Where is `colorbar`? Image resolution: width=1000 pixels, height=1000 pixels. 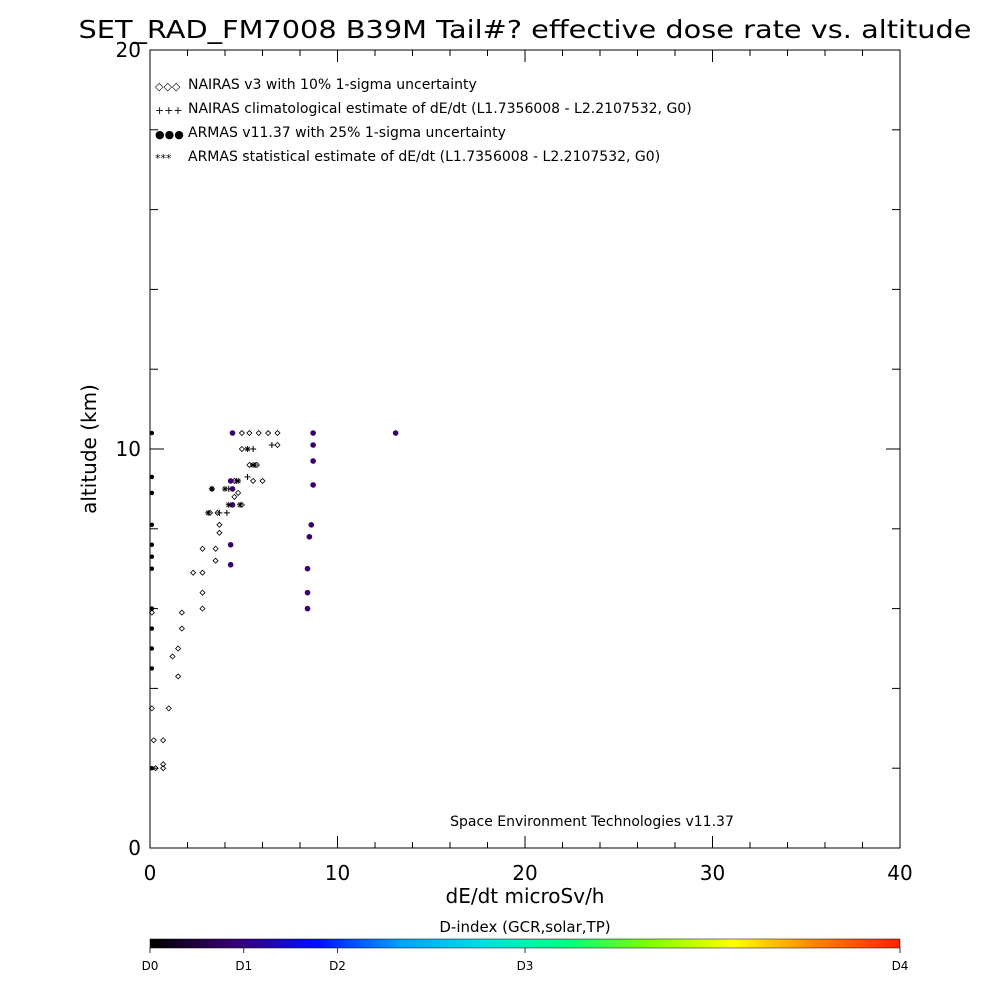 colorbar is located at coordinates (525, 943).